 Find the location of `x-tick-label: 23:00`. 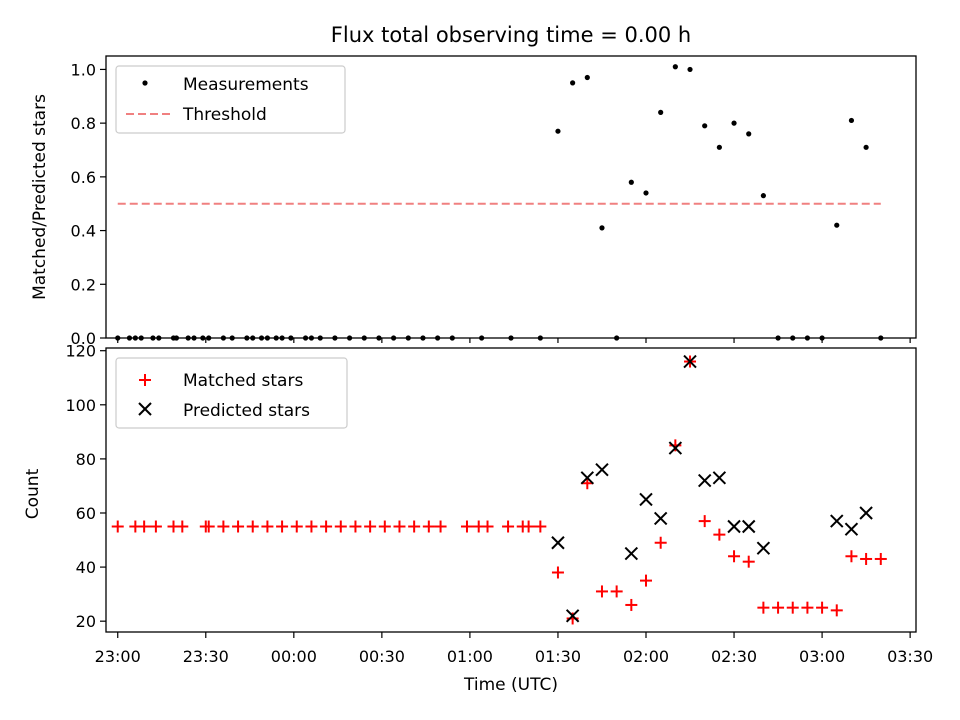

x-tick-label: 23:00 is located at coordinates (118, 656).